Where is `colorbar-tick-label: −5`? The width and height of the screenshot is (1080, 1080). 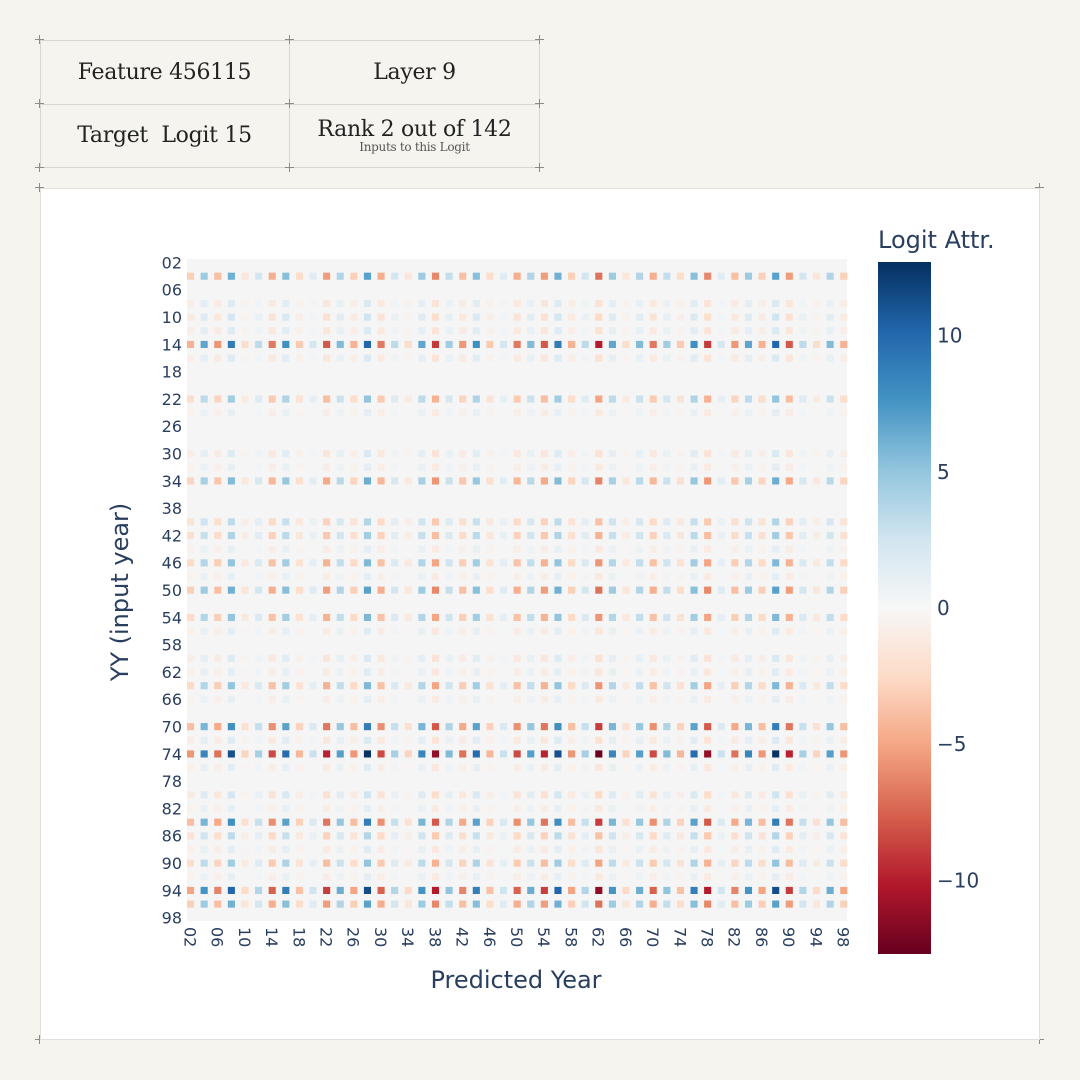
colorbar-tick-label: −5 is located at coordinates (951, 744).